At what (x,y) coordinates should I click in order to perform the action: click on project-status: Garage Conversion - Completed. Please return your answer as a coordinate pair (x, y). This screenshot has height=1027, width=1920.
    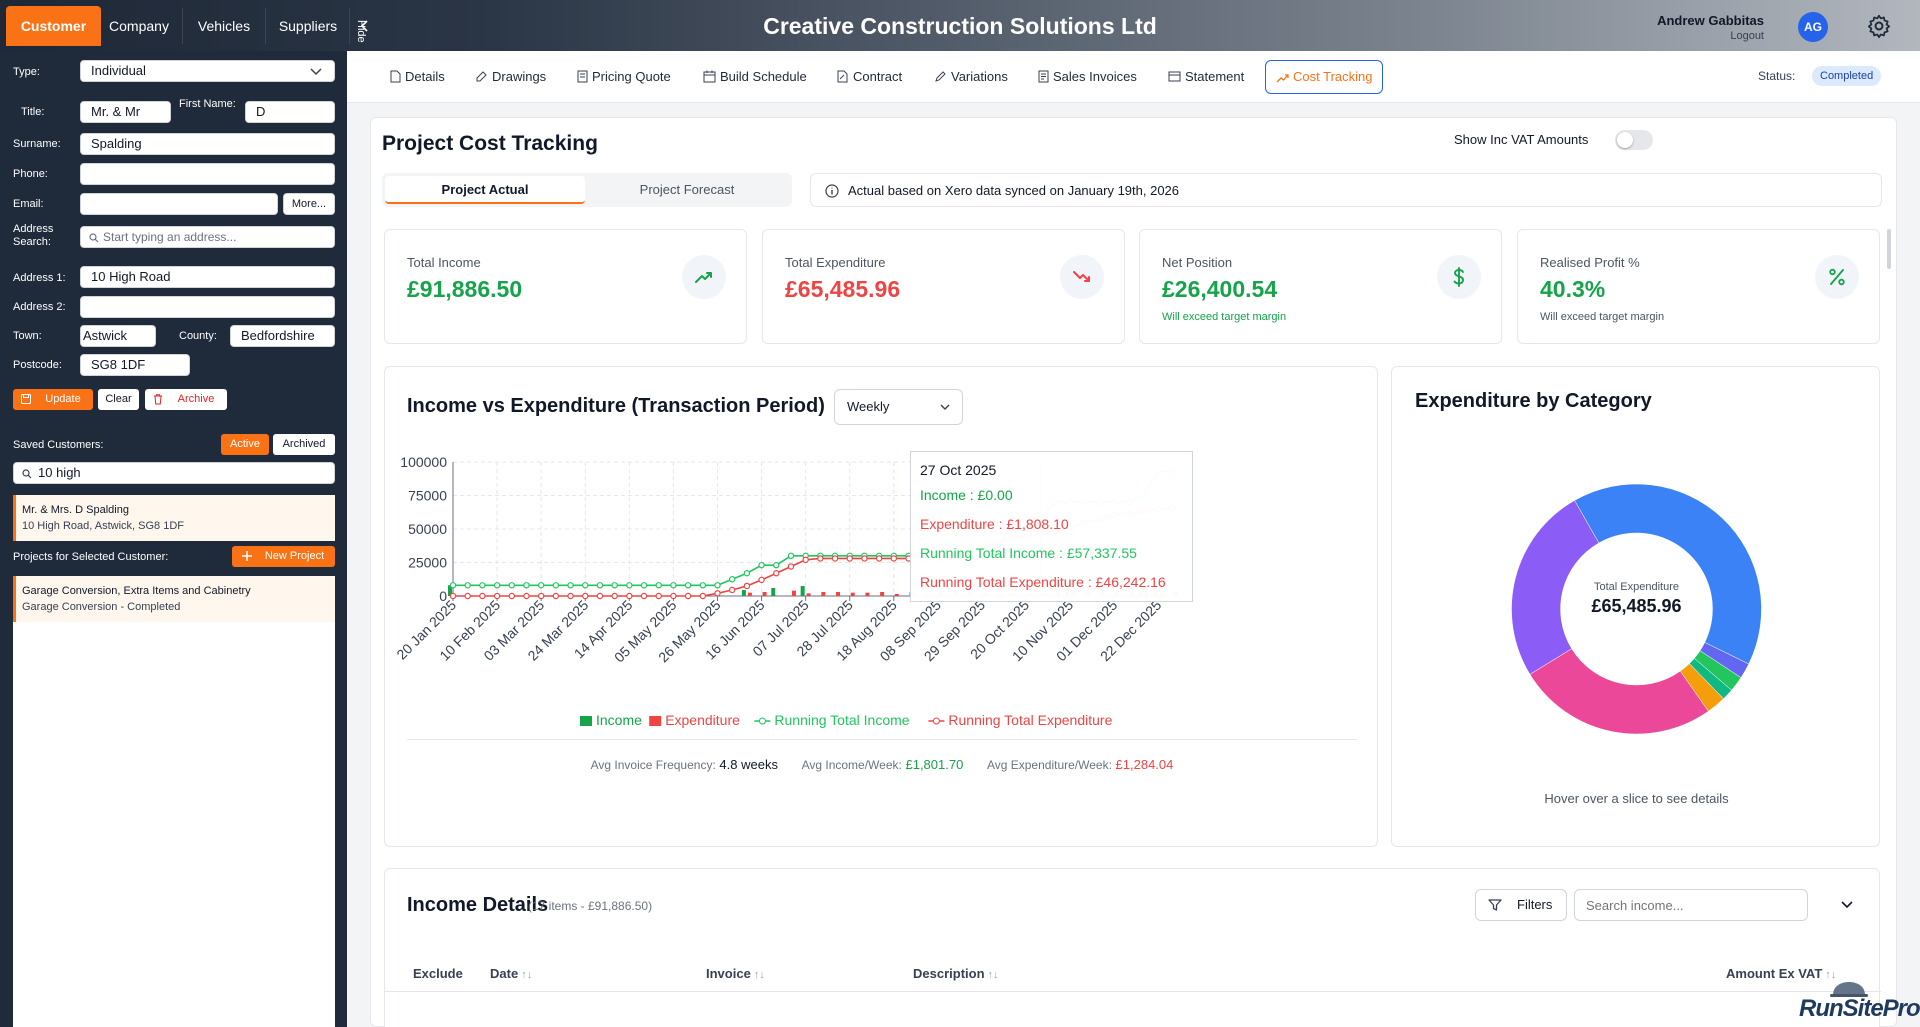
    Looking at the image, I should click on (101, 607).